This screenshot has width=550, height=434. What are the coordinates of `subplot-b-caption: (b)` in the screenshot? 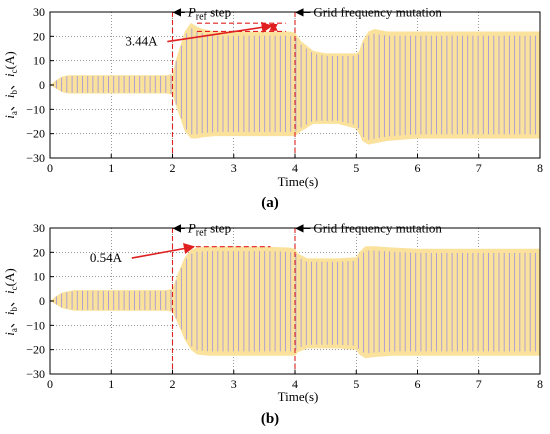 It's located at (270, 419).